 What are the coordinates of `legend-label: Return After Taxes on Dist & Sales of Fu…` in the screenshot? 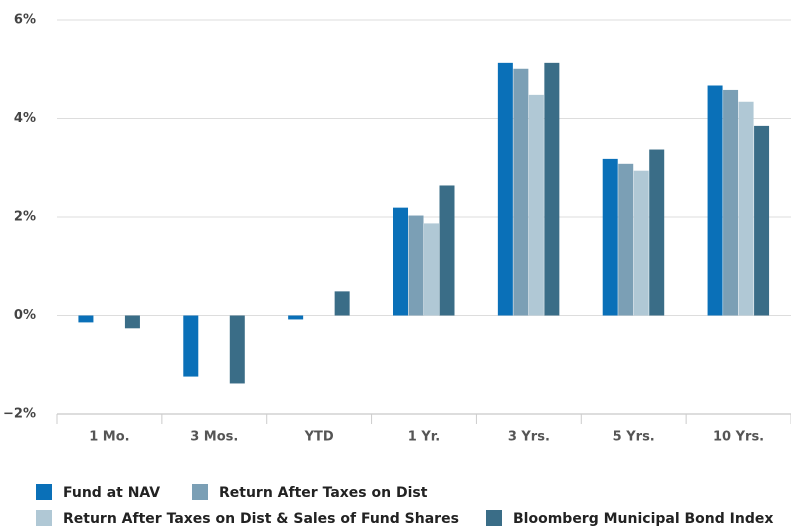 It's located at (261, 519).